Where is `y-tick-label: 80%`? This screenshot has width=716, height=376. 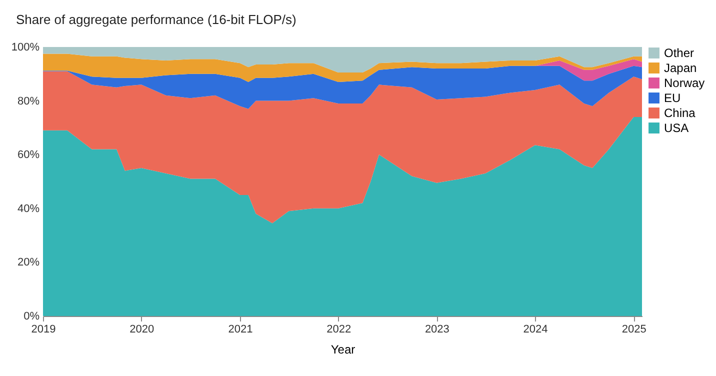 y-tick-label: 80% is located at coordinates (28, 101).